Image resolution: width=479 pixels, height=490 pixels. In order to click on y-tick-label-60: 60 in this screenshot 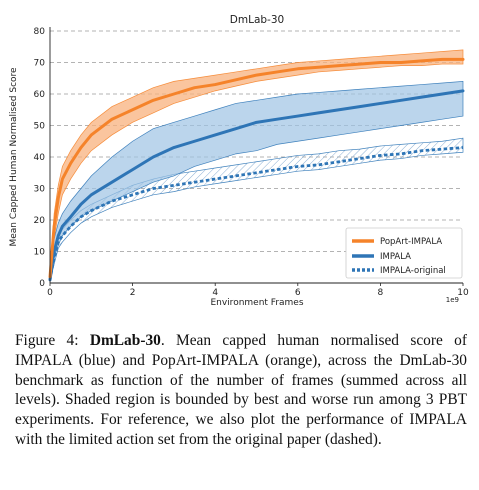, I will do `click(40, 95)`.